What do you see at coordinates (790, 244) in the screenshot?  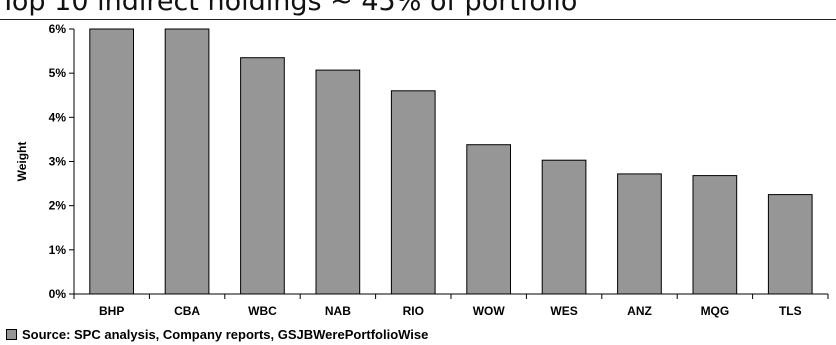 I see `bar-tls` at bounding box center [790, 244].